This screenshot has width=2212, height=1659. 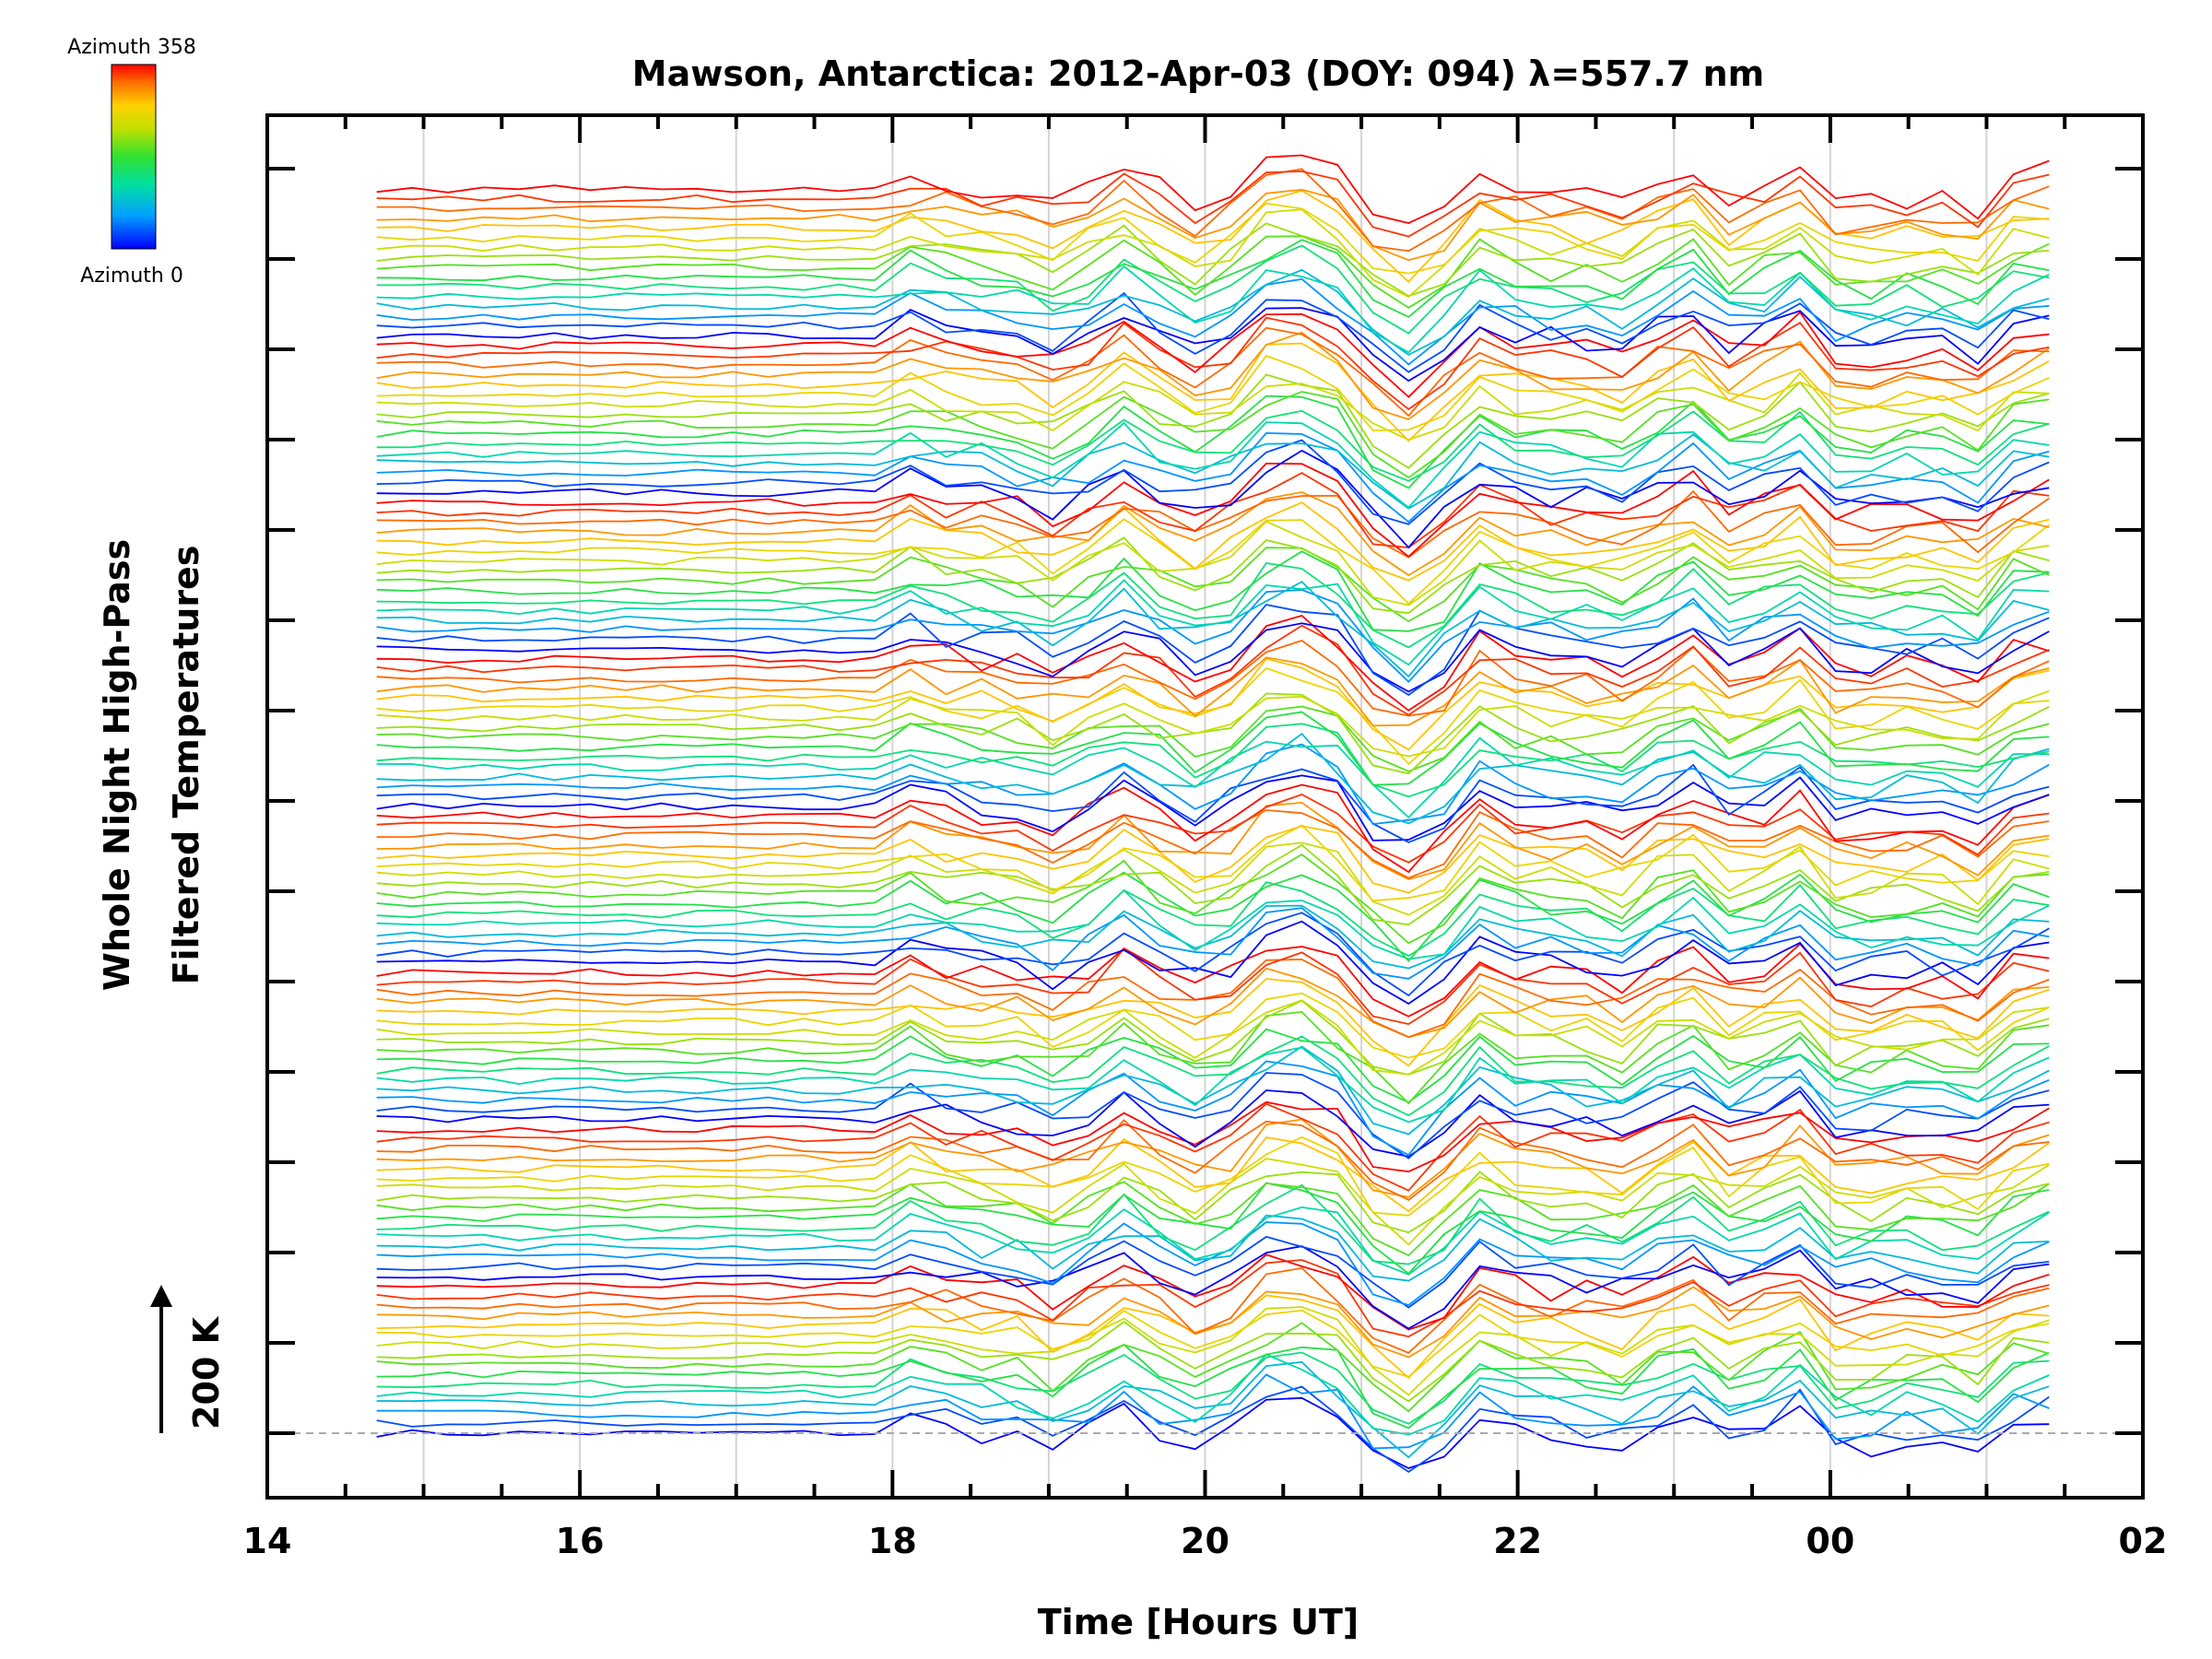 I want to click on x-tick-label: 20, so click(x=1205, y=1541).